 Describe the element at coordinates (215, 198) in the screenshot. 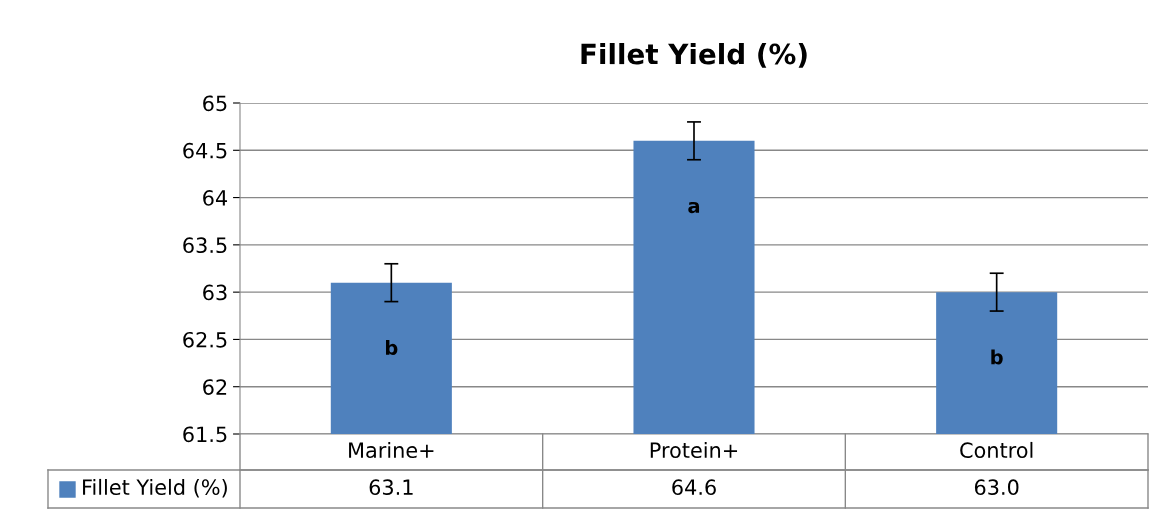

I see `y-tick-label: 64` at that location.